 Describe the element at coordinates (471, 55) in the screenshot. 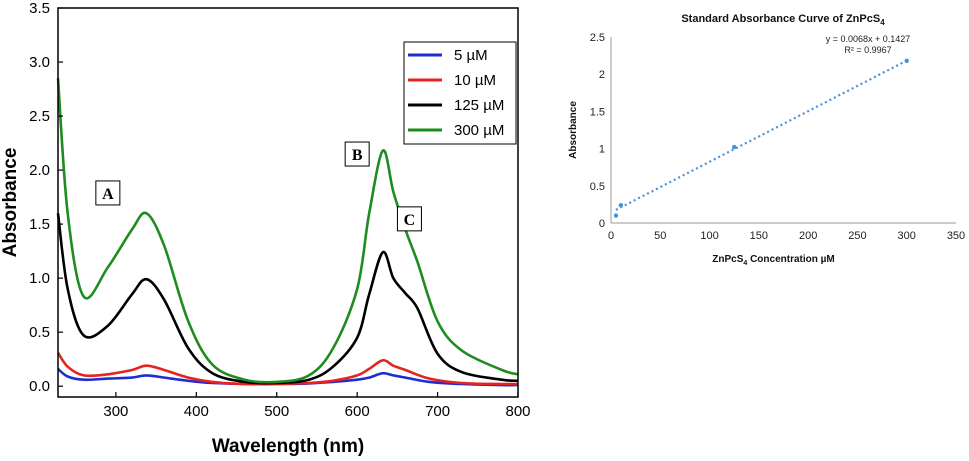

I see `legend-label: 5 µM` at that location.